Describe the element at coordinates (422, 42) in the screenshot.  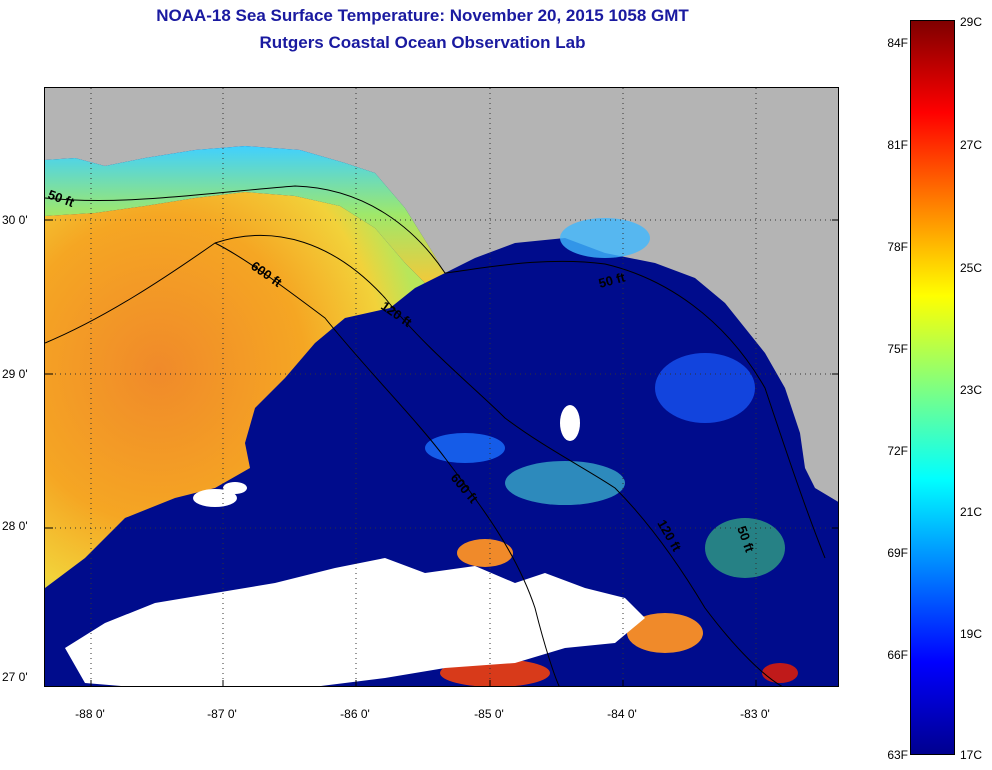
I see `map-subtitle: Rutgers Coastal Ocean Observation Lab` at that location.